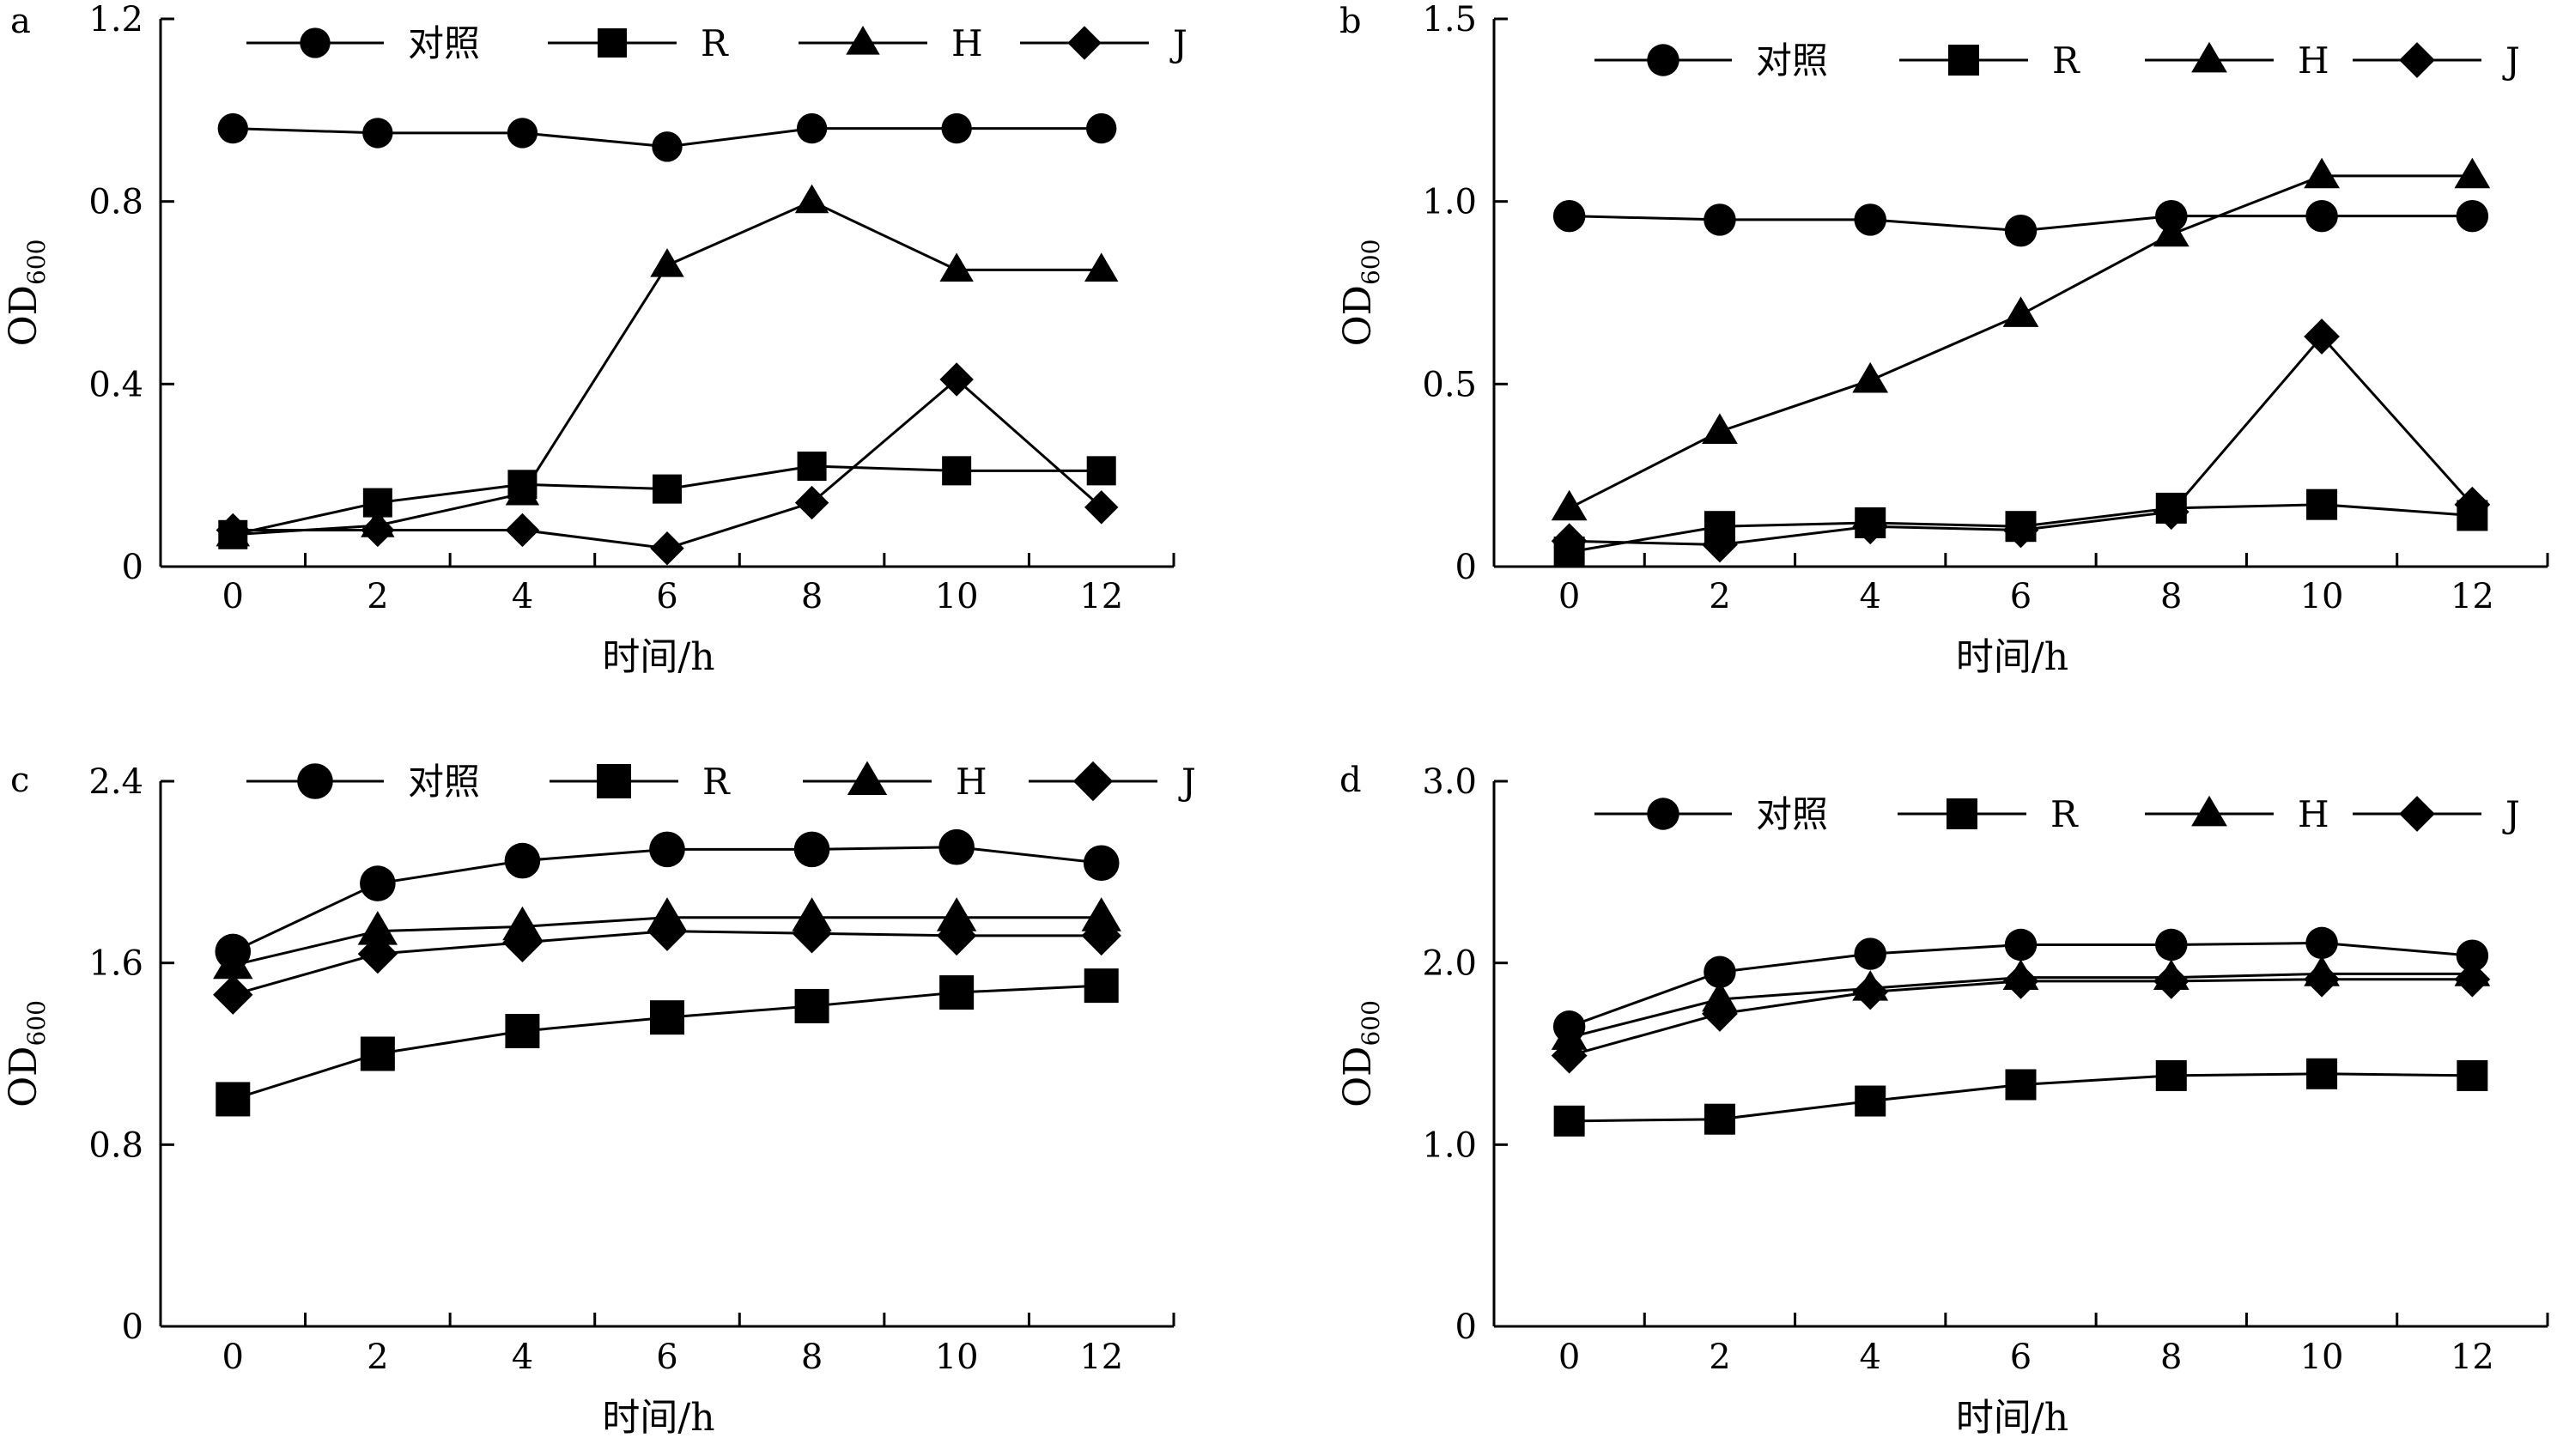 The image size is (2557, 1456). Describe the element at coordinates (115, 19) in the screenshot. I see `y-tick-label: 1.2` at that location.